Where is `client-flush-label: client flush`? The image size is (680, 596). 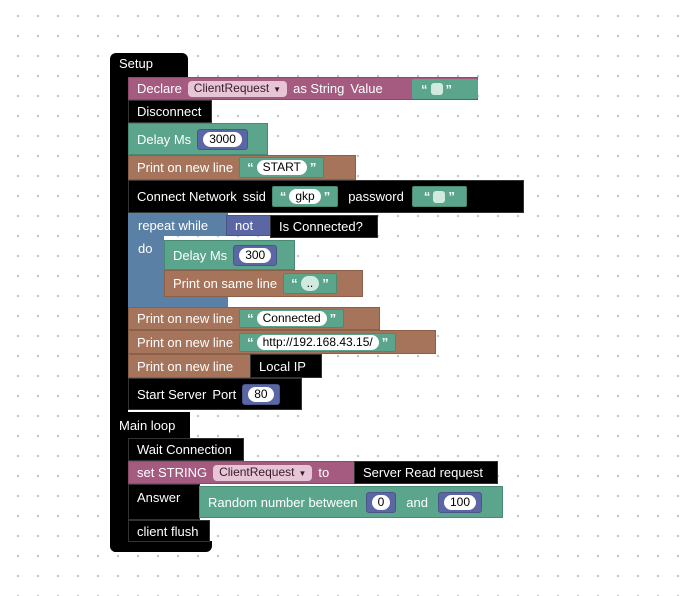
client-flush-label: client flush is located at coordinates (168, 531).